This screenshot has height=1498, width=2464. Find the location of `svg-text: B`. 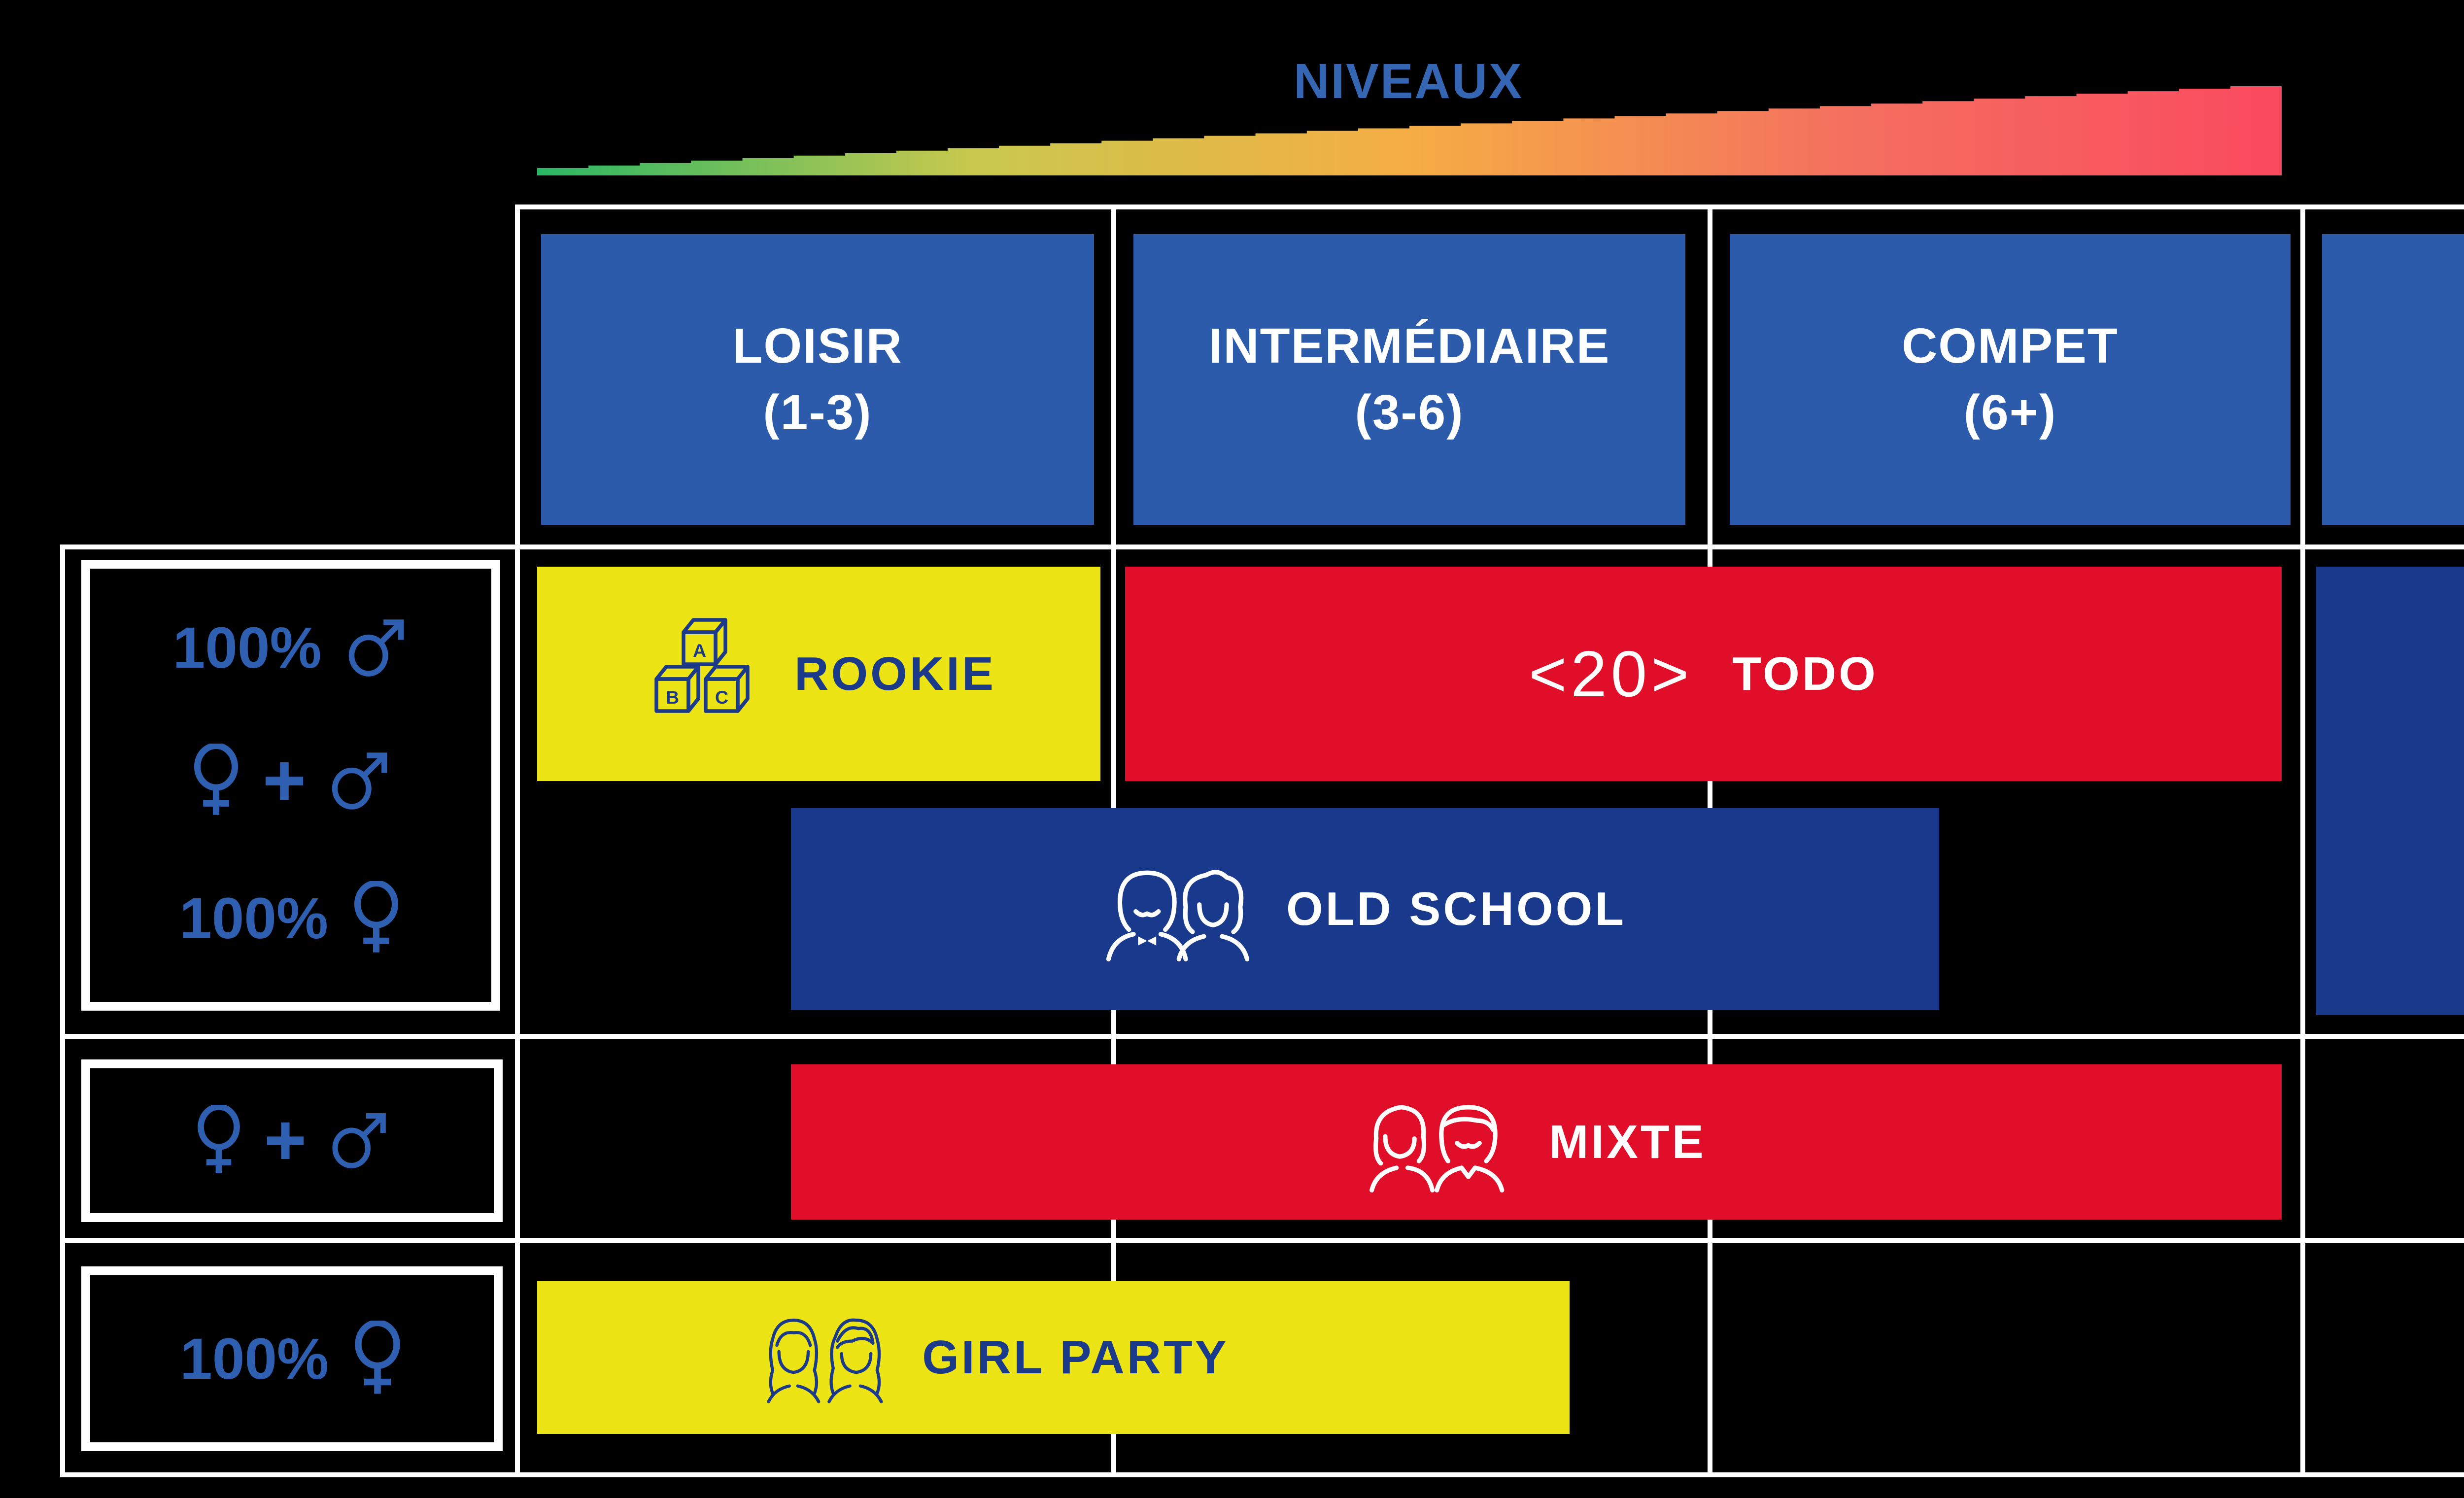

svg-text: B is located at coordinates (672, 697).